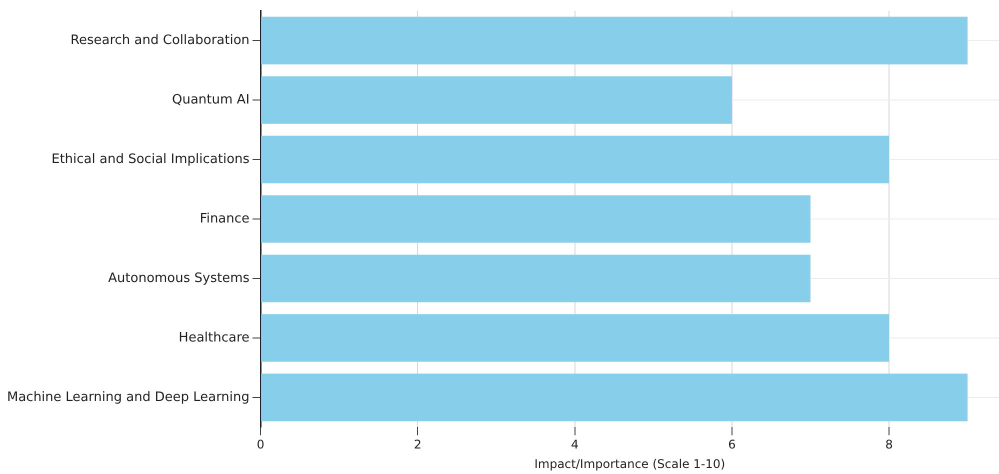 The width and height of the screenshot is (999, 474). What do you see at coordinates (260, 445) in the screenshot?
I see `x-tick-label: 0` at bounding box center [260, 445].